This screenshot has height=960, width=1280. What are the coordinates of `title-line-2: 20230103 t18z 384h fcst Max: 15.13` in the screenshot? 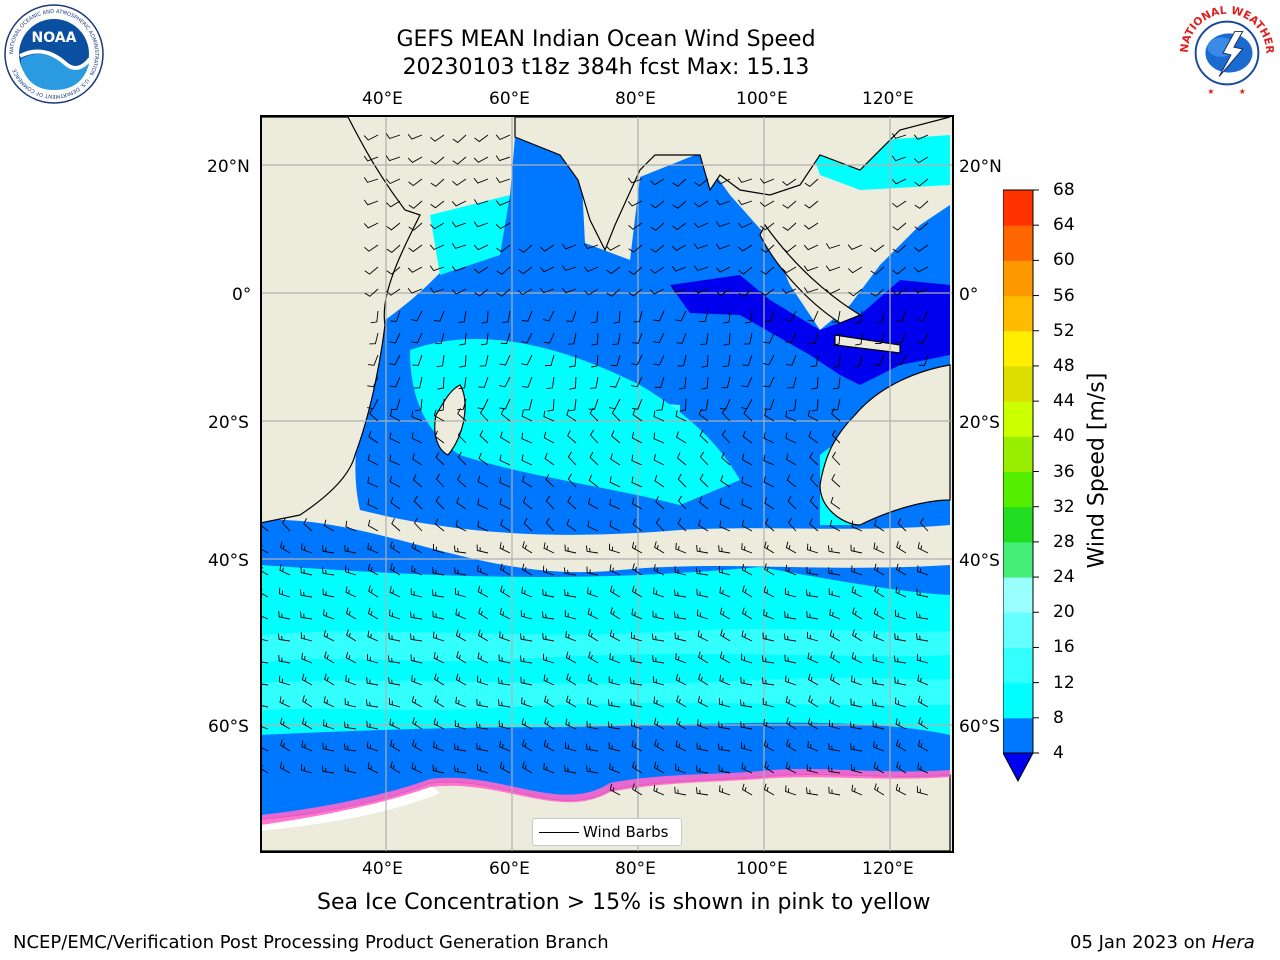 It's located at (606, 67).